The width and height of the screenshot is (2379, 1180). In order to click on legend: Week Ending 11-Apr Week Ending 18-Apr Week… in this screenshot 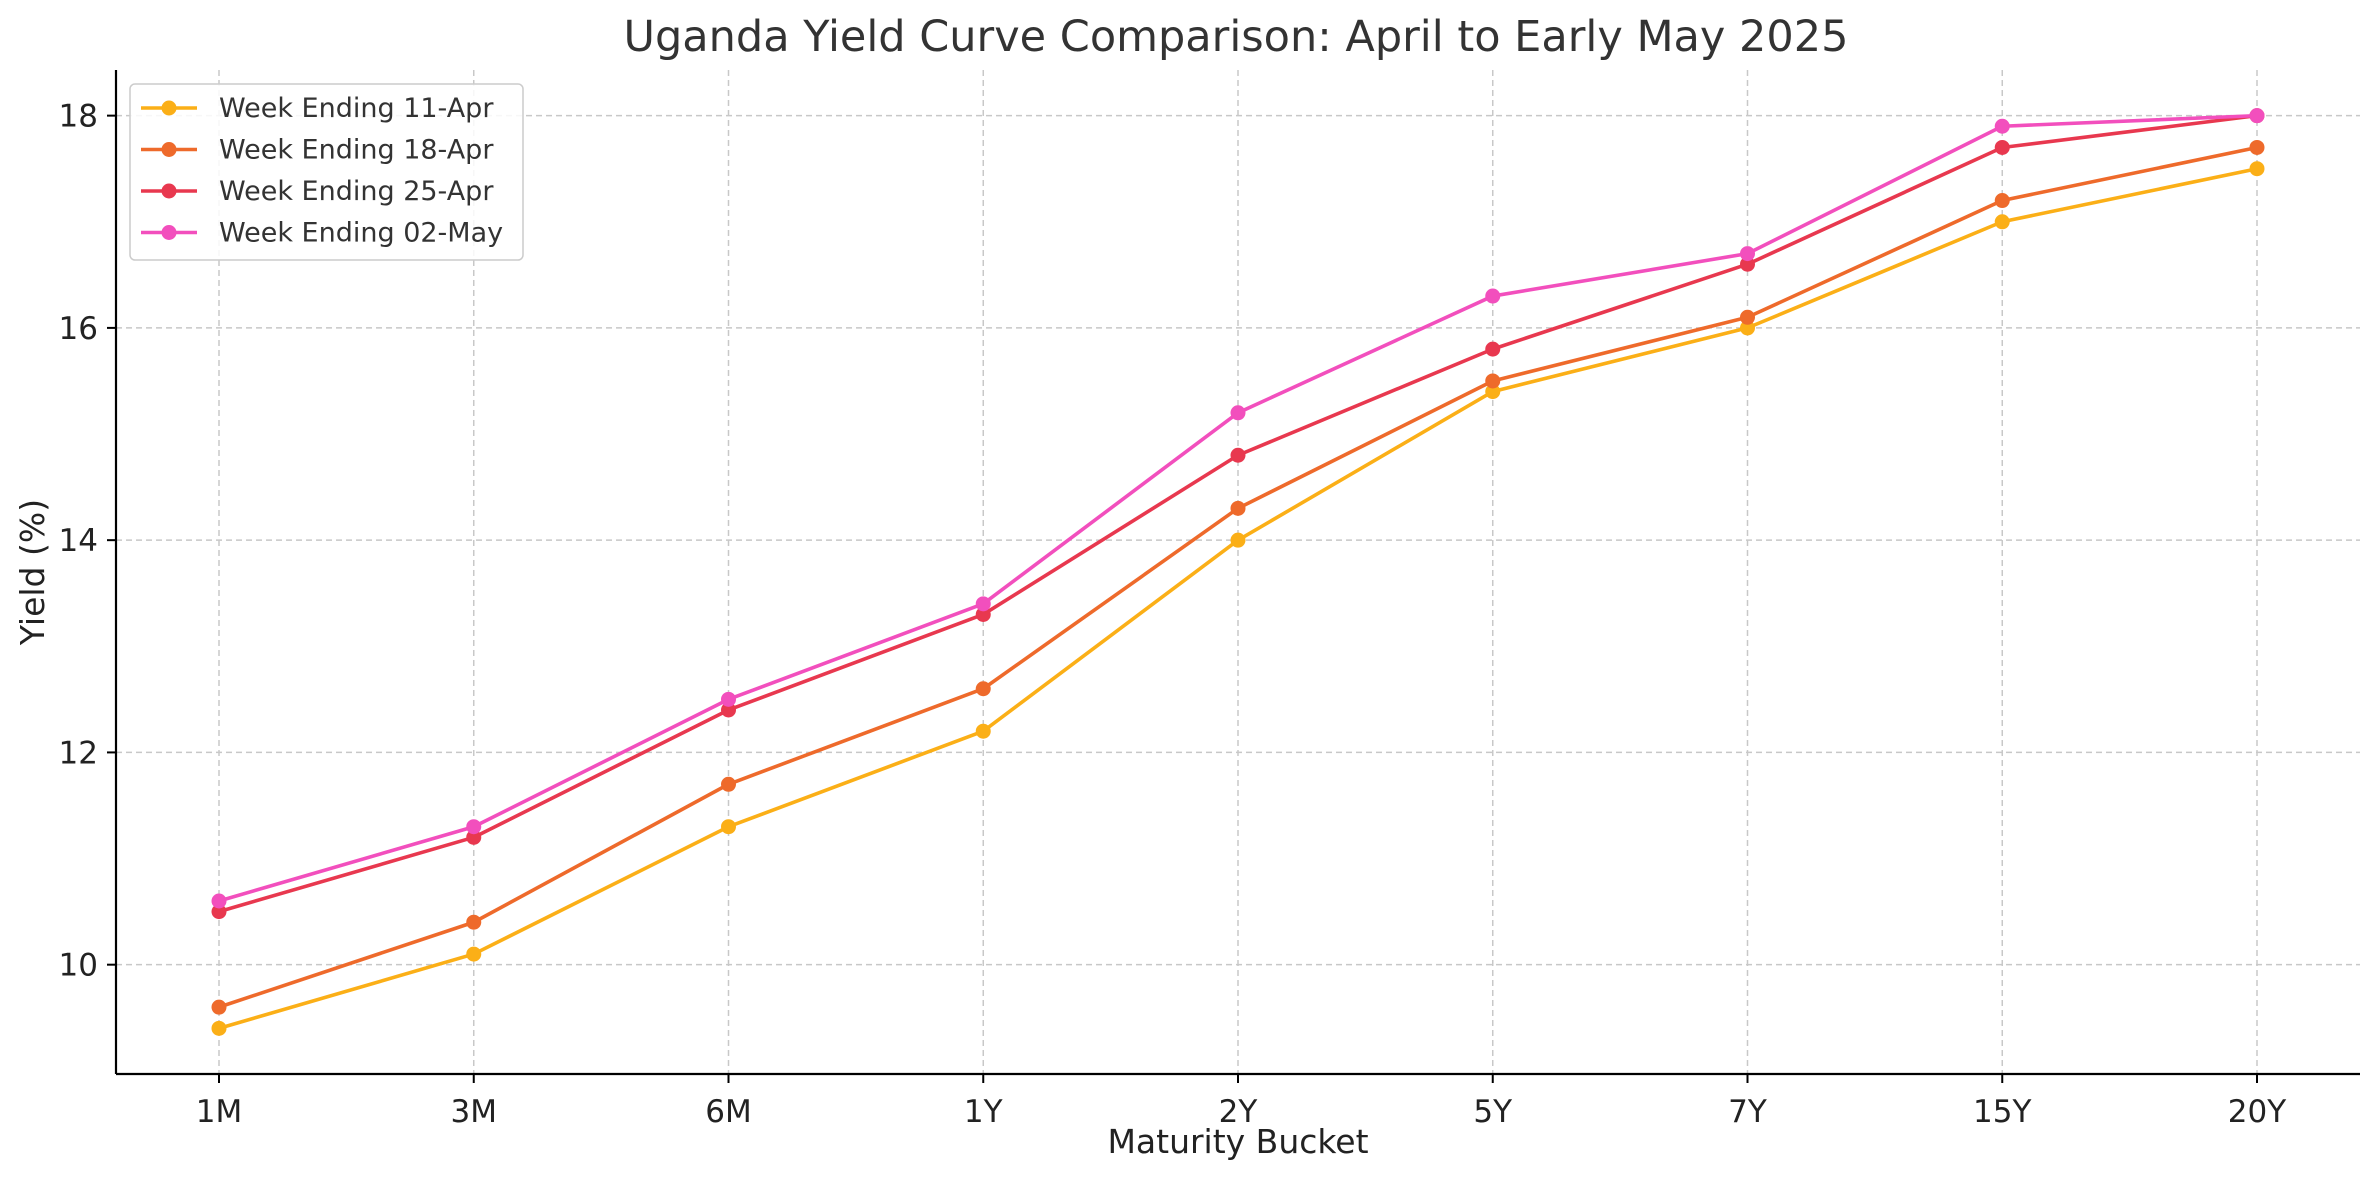, I will do `click(326, 172)`.